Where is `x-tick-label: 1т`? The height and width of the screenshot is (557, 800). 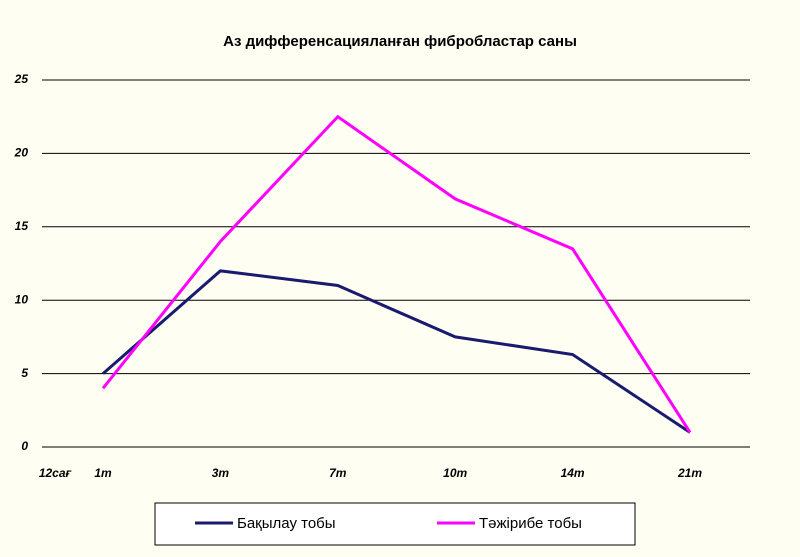
x-tick-label: 1т is located at coordinates (103, 473).